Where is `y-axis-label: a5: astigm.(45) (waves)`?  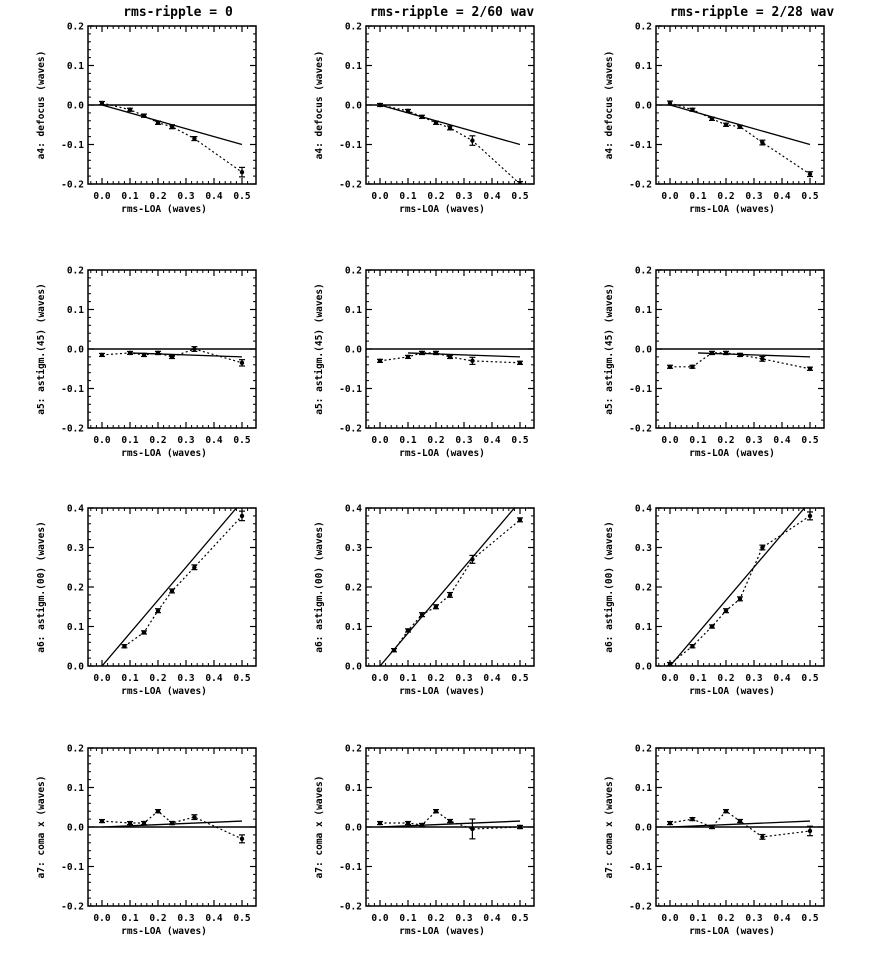
y-axis-label: a5: astigm.(45) (waves) is located at coordinates (319, 349).